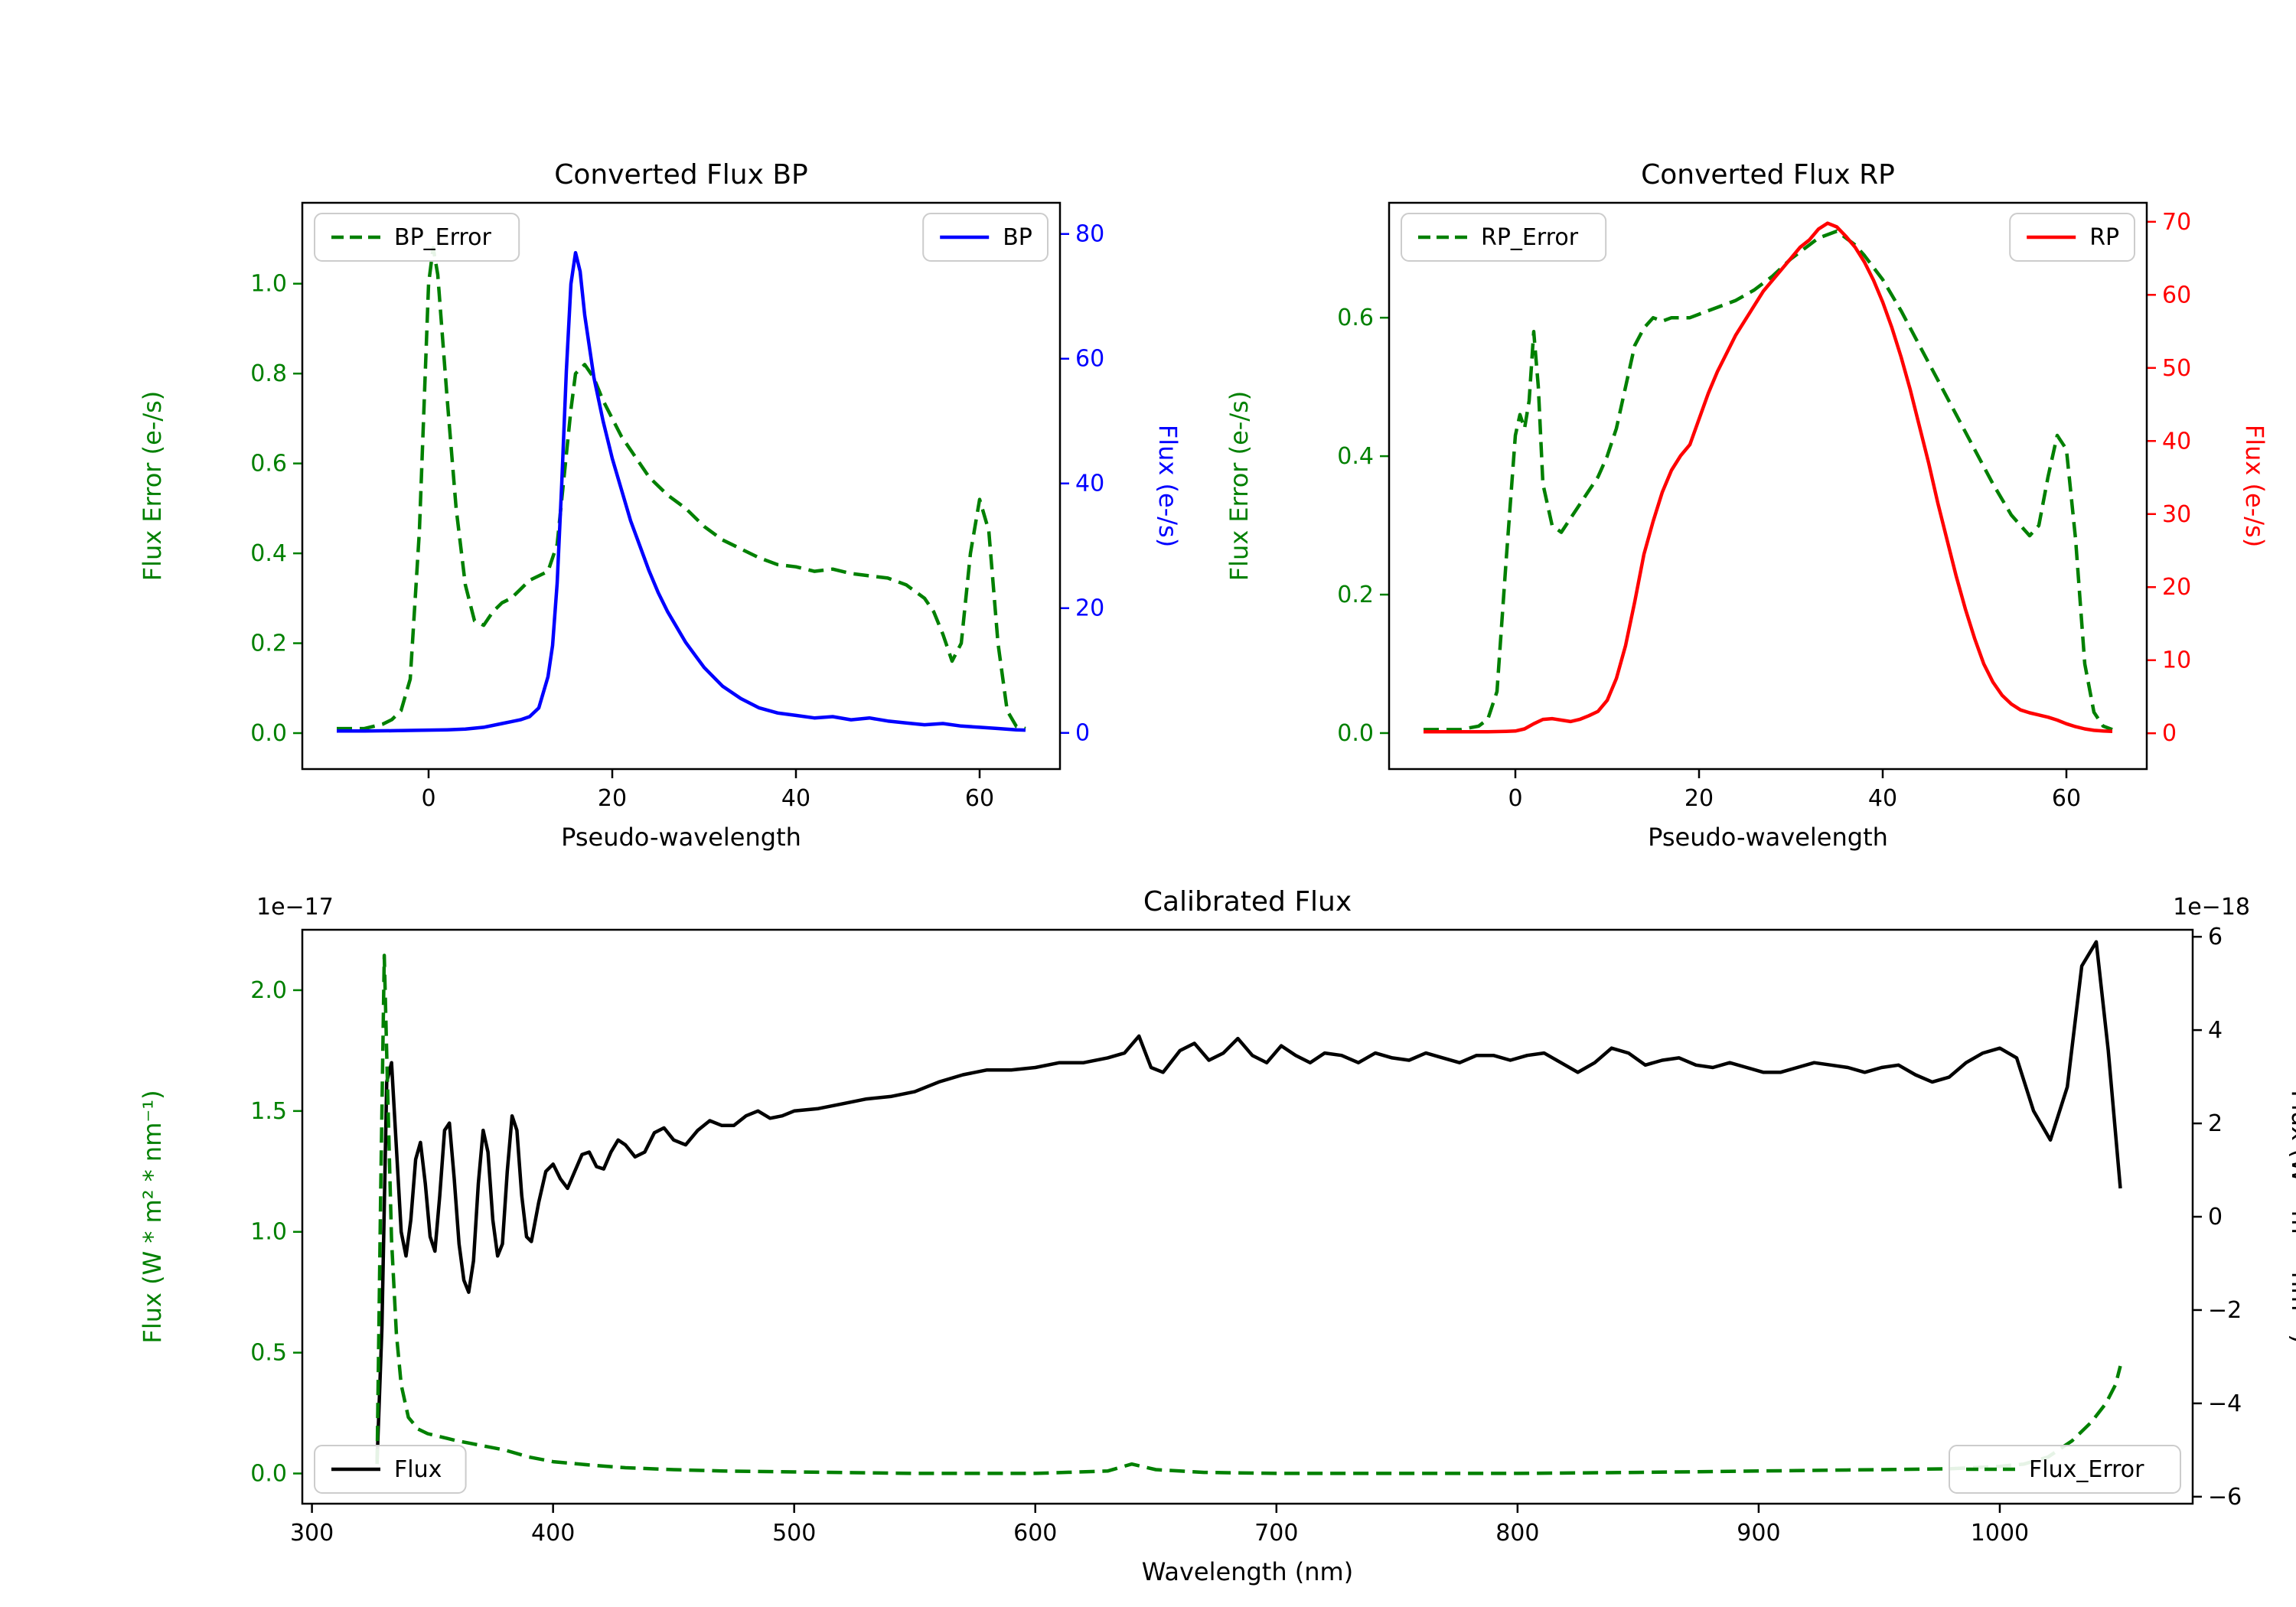 The width and height of the screenshot is (2296, 1607). What do you see at coordinates (268, 1232) in the screenshot?
I see `cal-y1-tick-label: 1.0` at bounding box center [268, 1232].